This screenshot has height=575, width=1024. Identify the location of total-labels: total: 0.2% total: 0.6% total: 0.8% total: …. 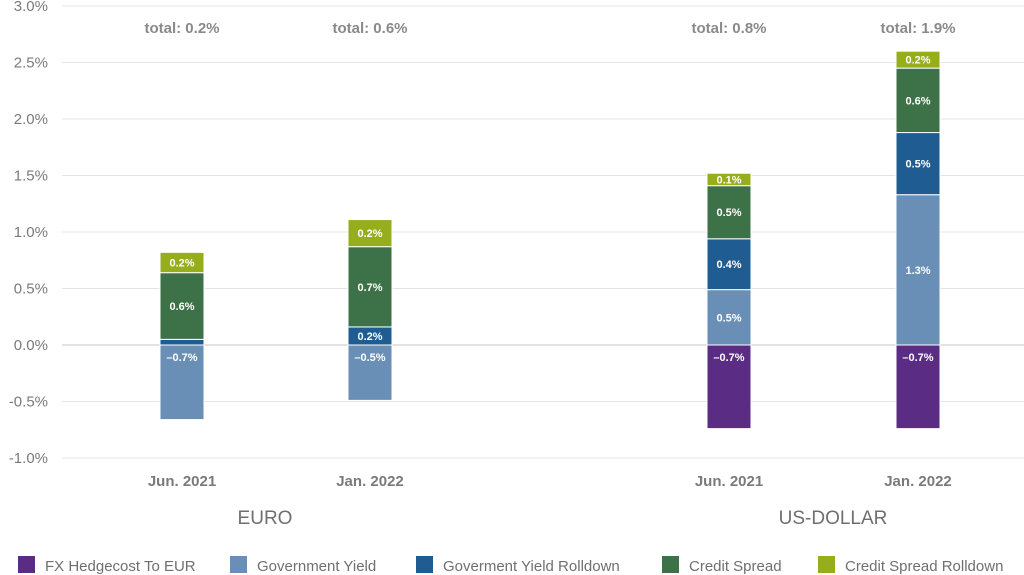
(549, 28).